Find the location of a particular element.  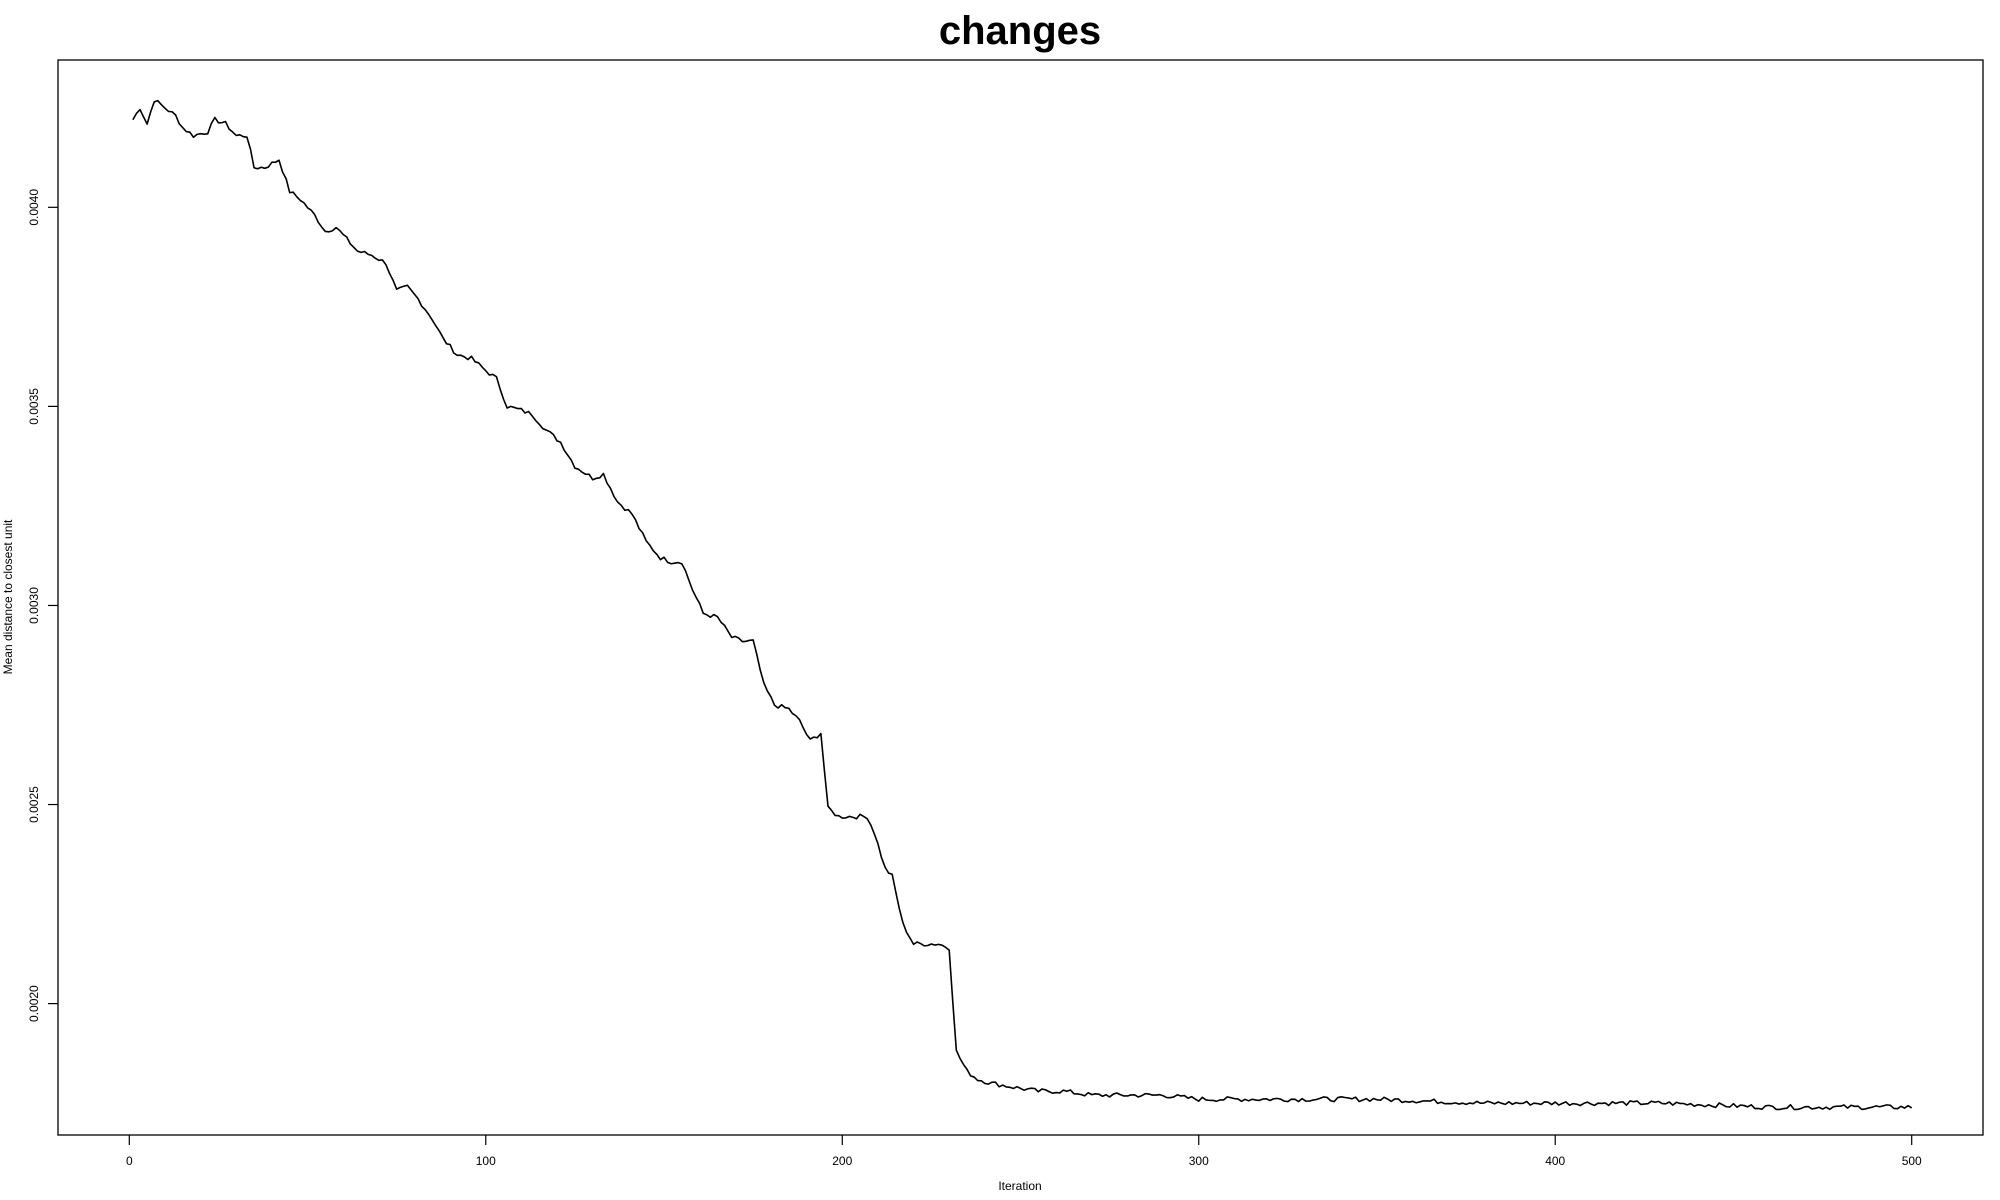

x-tick-label: 100 is located at coordinates (486, 1161).